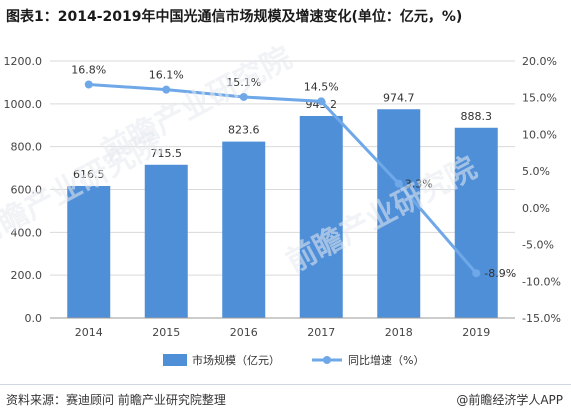  Describe the element at coordinates (244, 130) in the screenshot. I see `bar-value-label: 823.6` at that location.